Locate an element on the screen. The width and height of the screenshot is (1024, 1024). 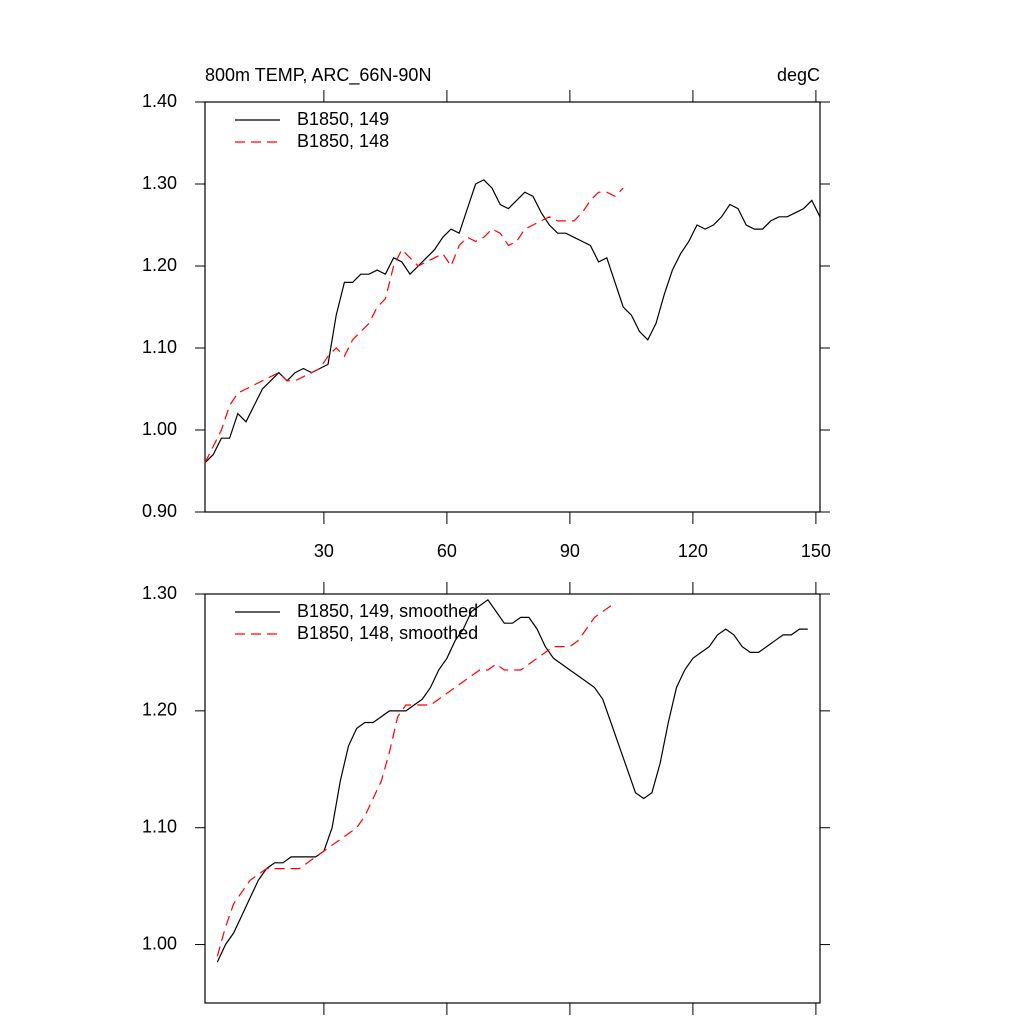
legend-label: B1850, 148 is located at coordinates (343, 141).